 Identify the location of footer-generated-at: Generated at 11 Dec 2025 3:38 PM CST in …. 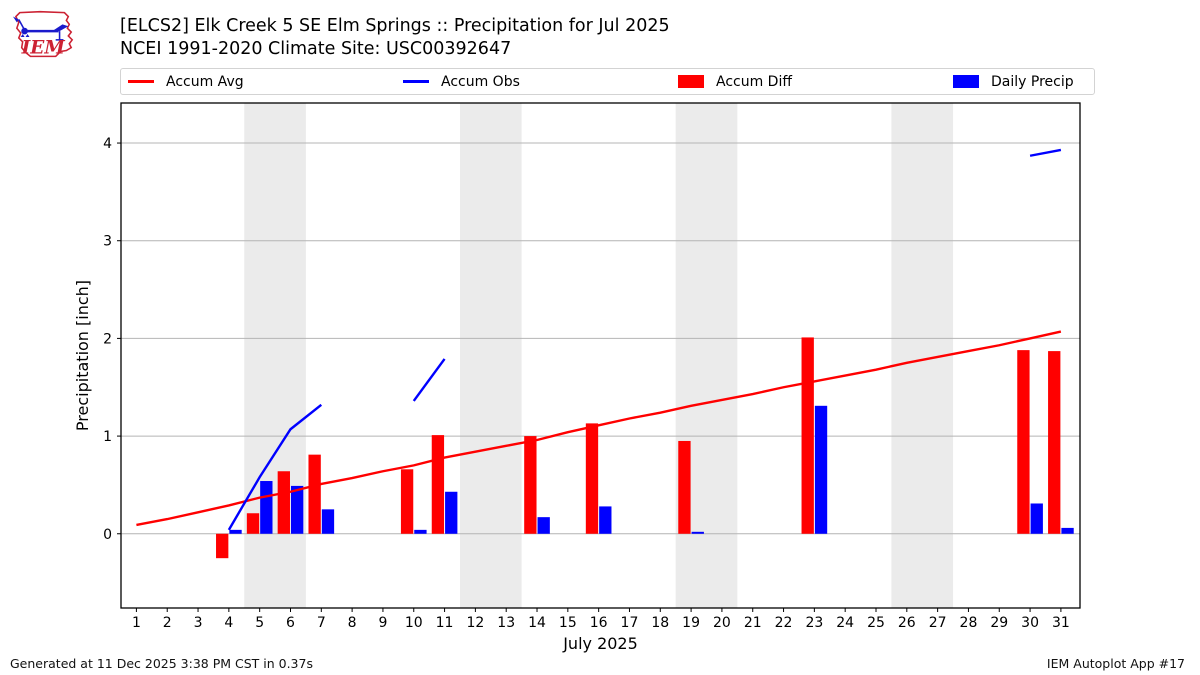
(161, 663).